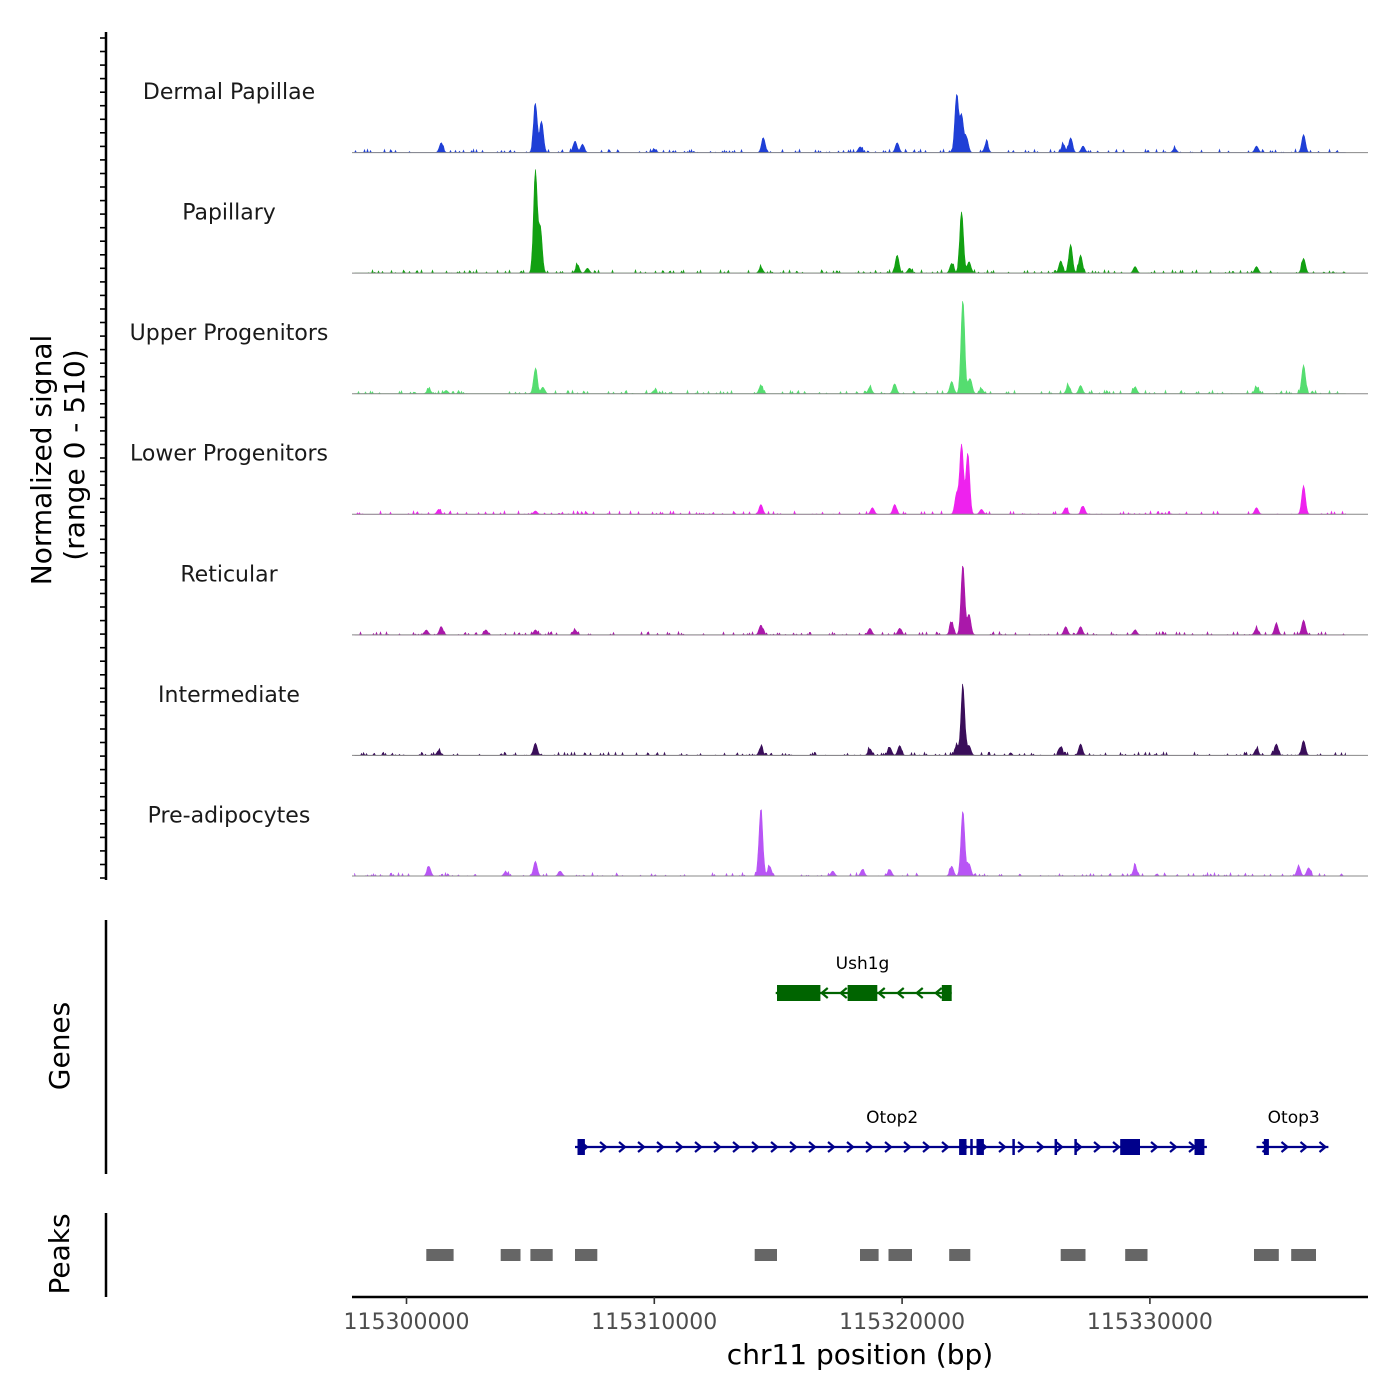 This screenshot has width=1400, height=1400. Describe the element at coordinates (1150, 1322) in the screenshot. I see `x-tick-label: 115330000` at that location.